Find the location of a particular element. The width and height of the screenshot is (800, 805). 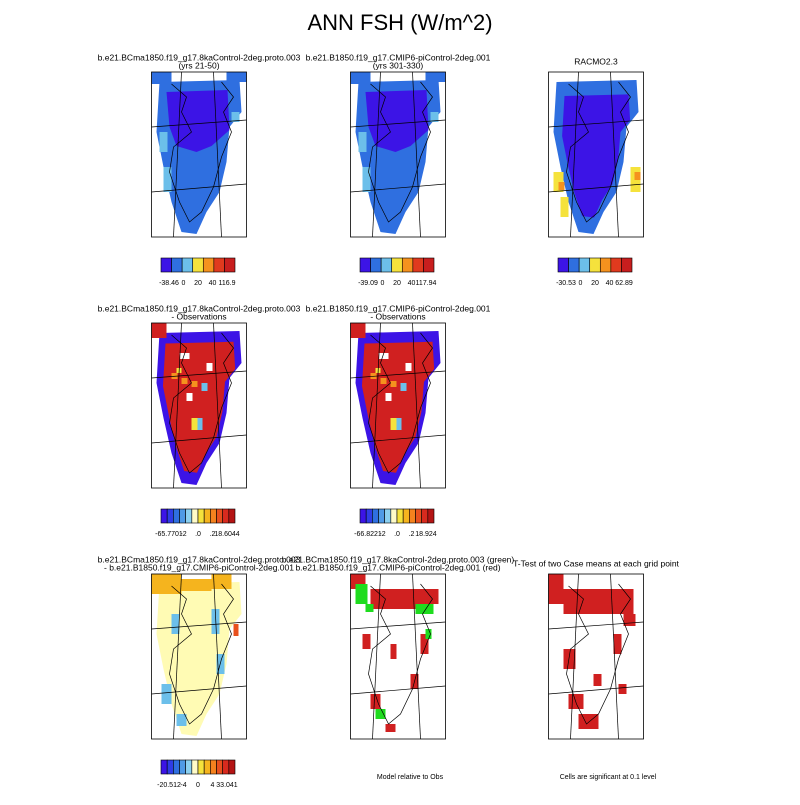

colorbar-label: 116.9 is located at coordinates (227, 283).